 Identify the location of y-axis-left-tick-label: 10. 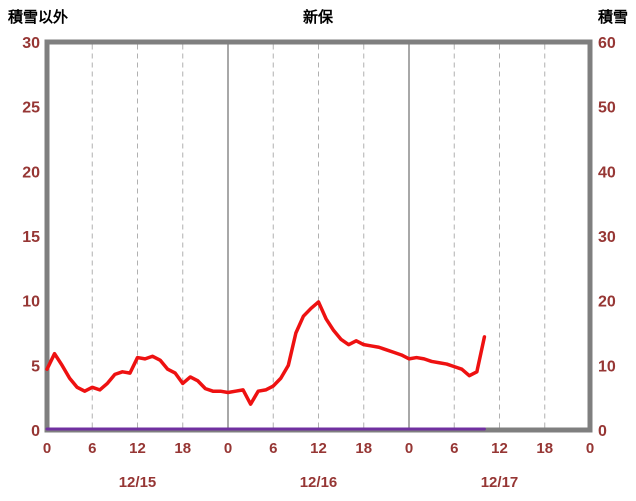
(31, 302).